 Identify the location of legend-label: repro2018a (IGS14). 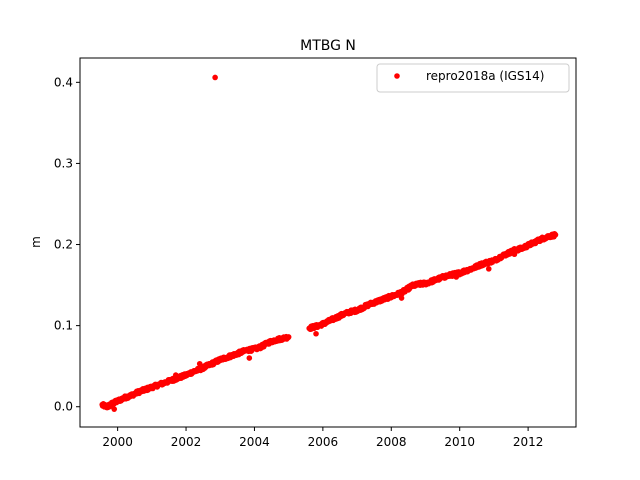
(485, 76).